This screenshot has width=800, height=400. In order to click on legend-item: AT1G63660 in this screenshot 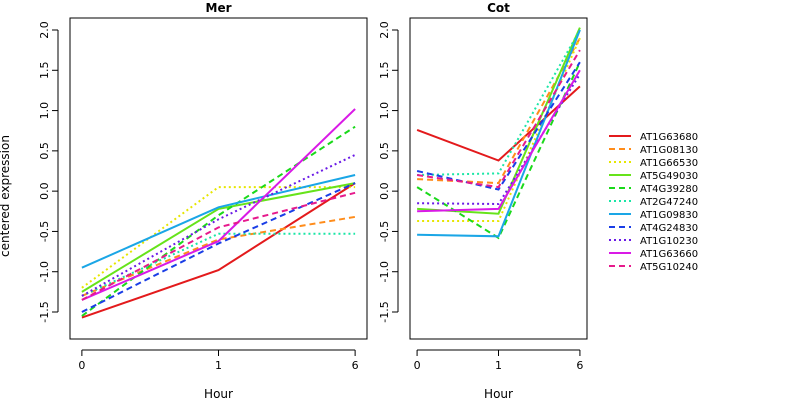, I will do `click(653, 254)`.